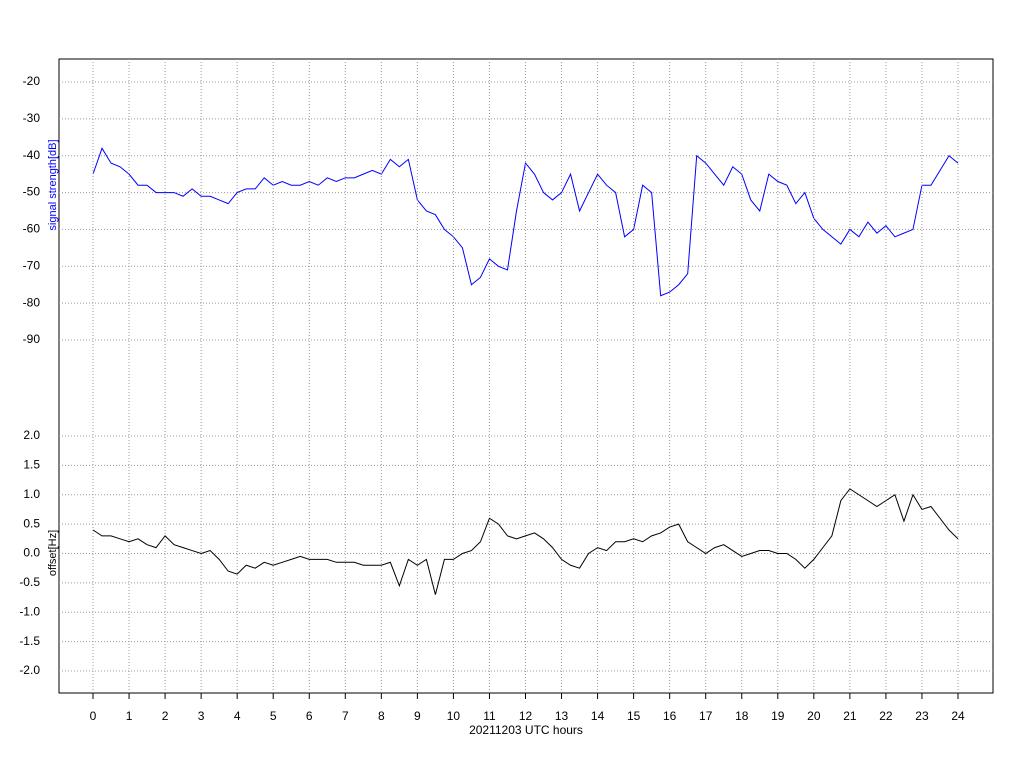 The width and height of the screenshot is (1024, 773). I want to click on x-tick-label: 22, so click(886, 716).